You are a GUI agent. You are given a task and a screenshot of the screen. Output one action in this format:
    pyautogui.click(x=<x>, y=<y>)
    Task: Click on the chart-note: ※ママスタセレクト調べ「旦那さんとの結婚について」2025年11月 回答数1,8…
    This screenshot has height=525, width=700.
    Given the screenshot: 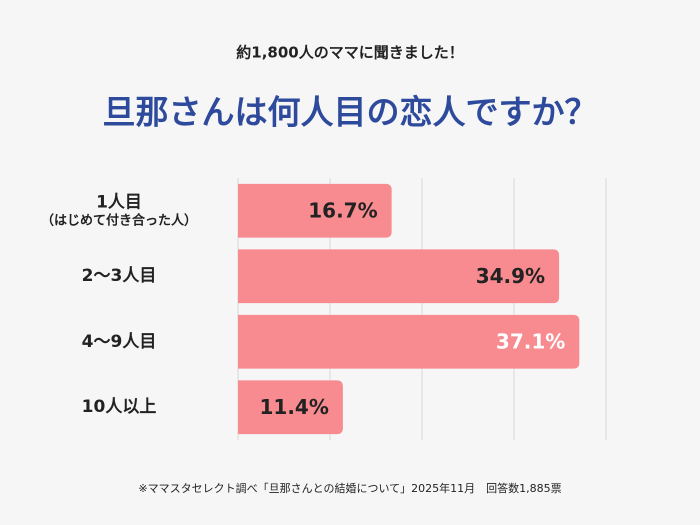 What is the action you would take?
    pyautogui.click(x=349, y=488)
    